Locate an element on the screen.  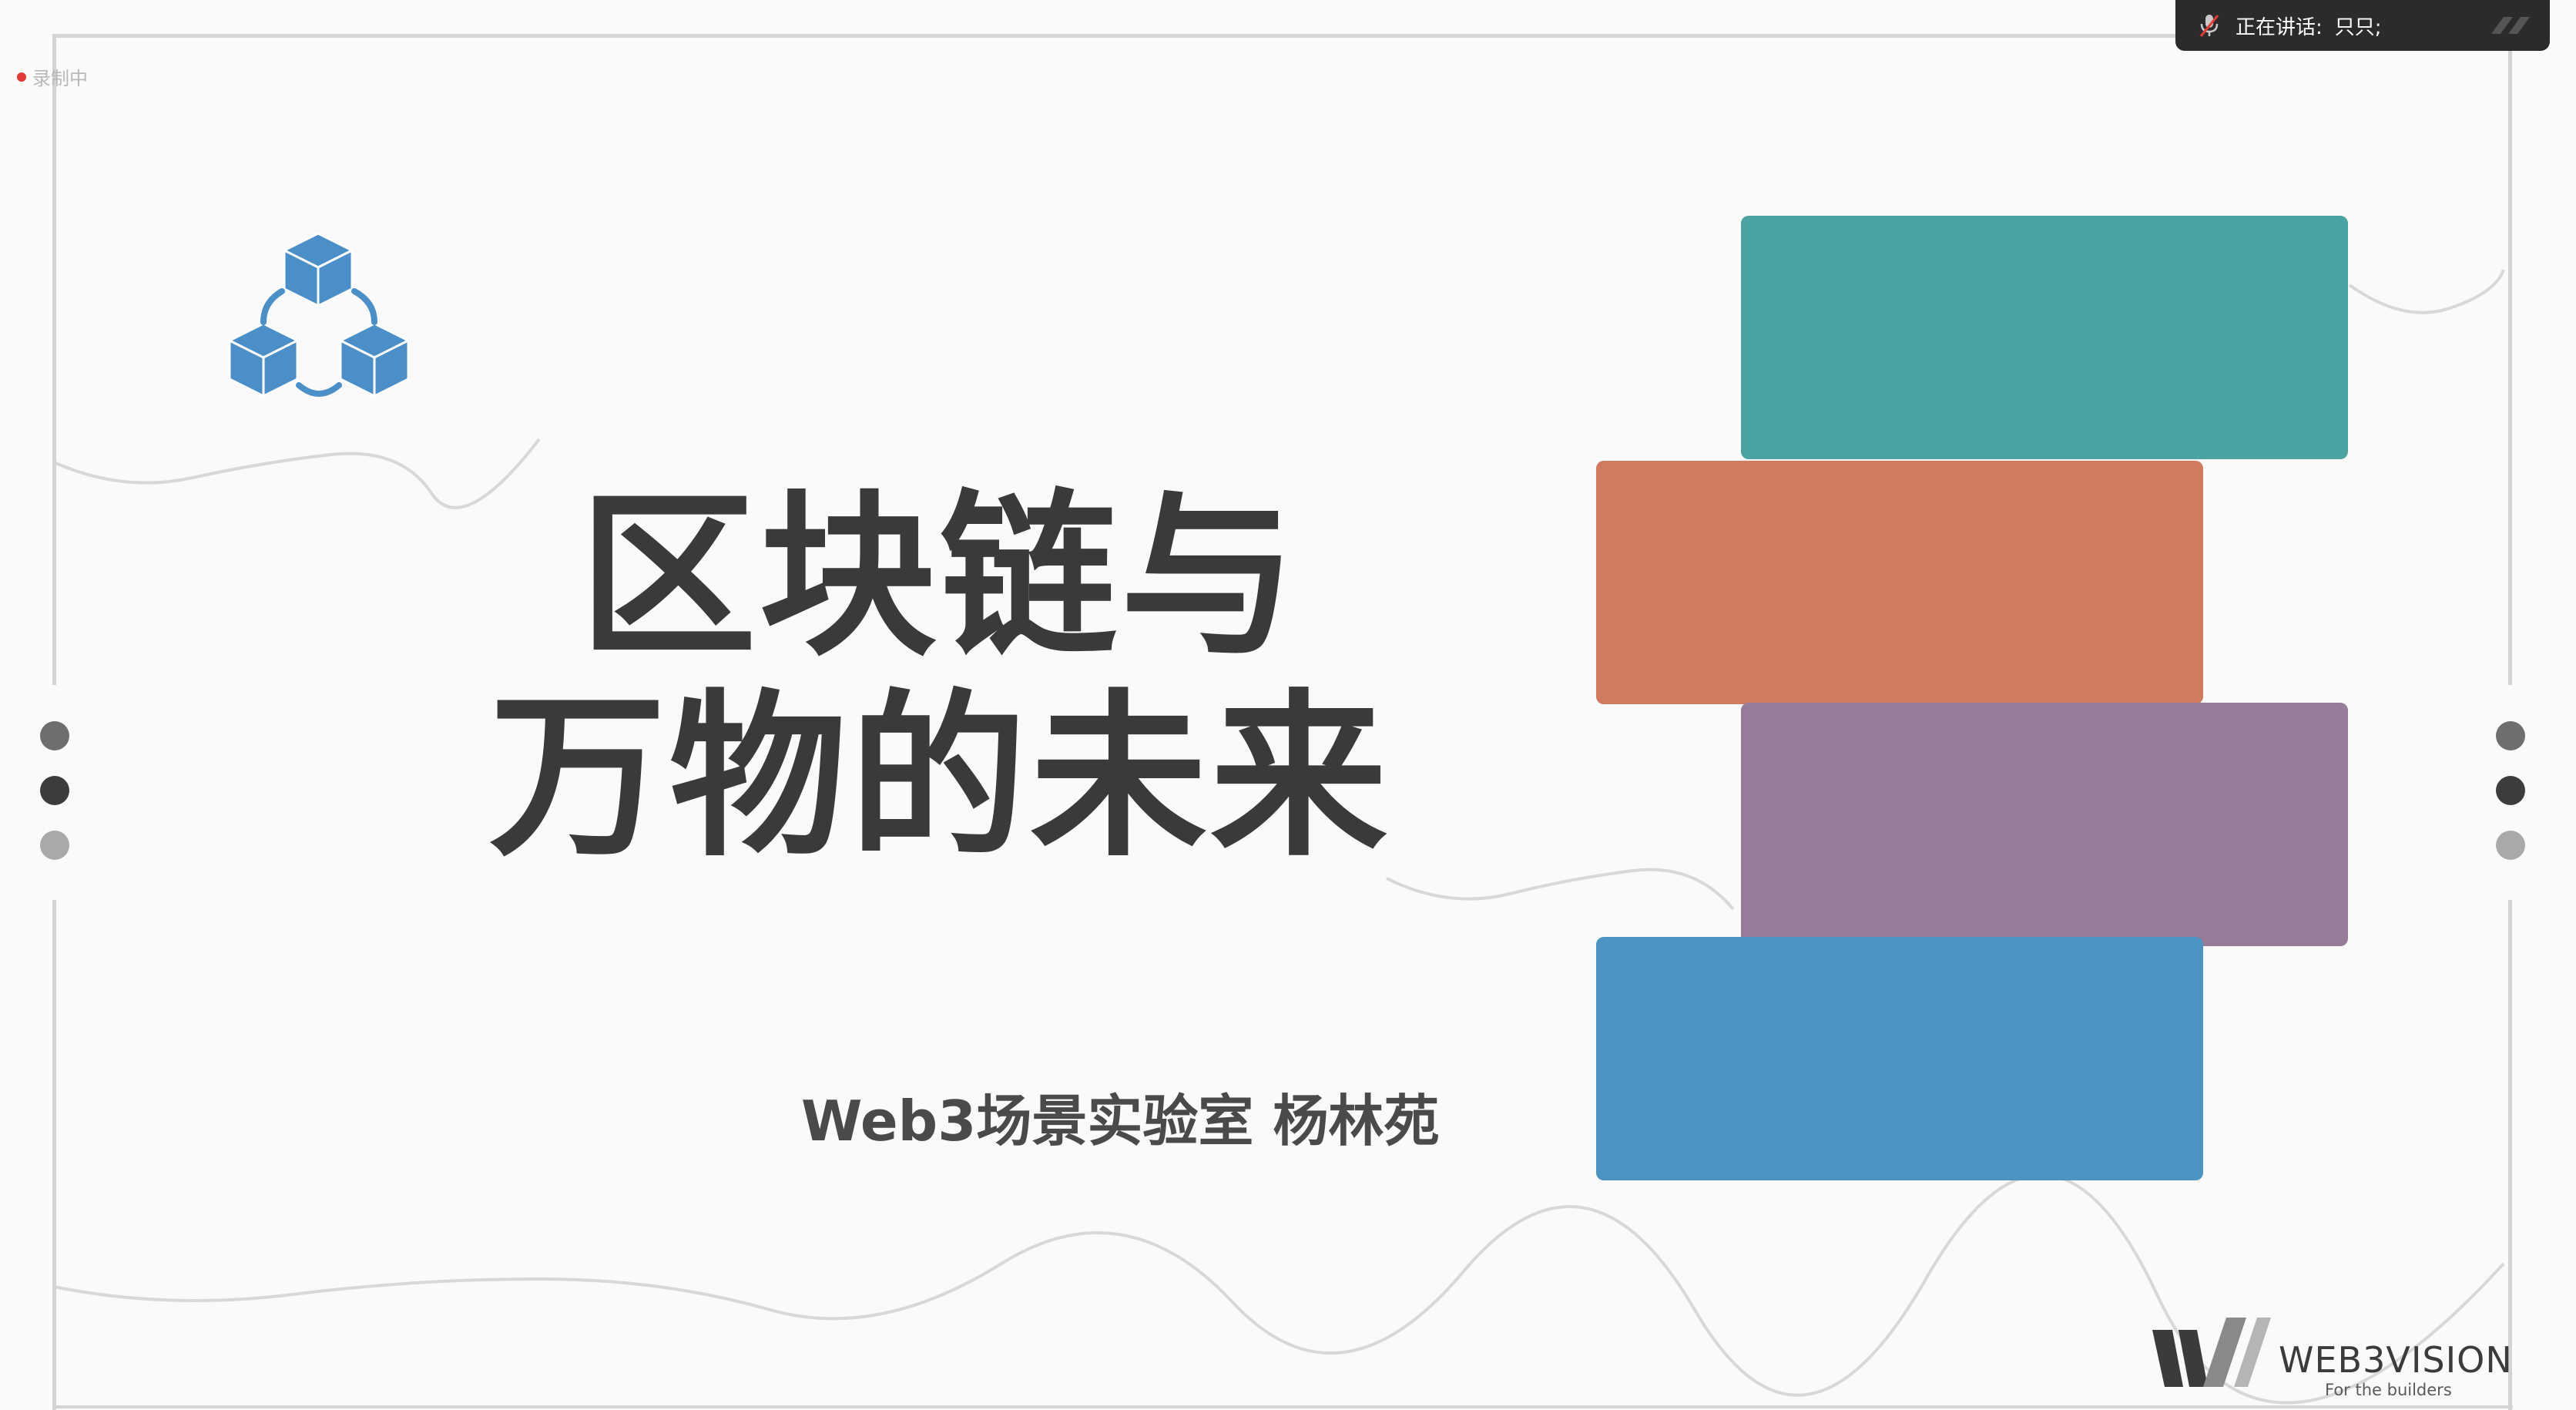
color-block-orange is located at coordinates (1899, 582).